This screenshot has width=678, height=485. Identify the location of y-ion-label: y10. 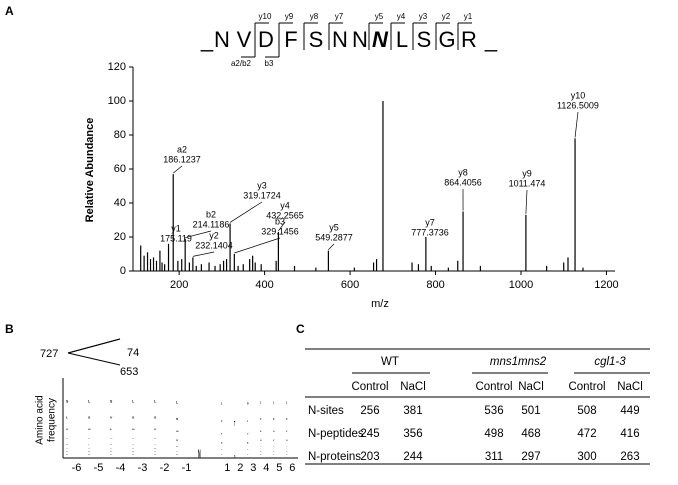
(265, 16).